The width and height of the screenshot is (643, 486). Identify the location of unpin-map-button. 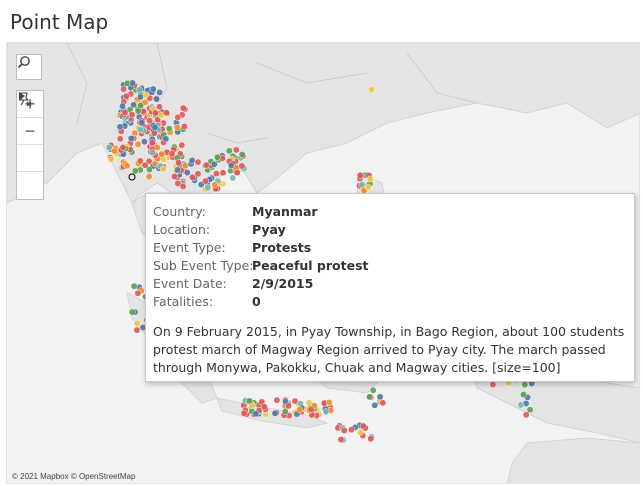
(30, 132).